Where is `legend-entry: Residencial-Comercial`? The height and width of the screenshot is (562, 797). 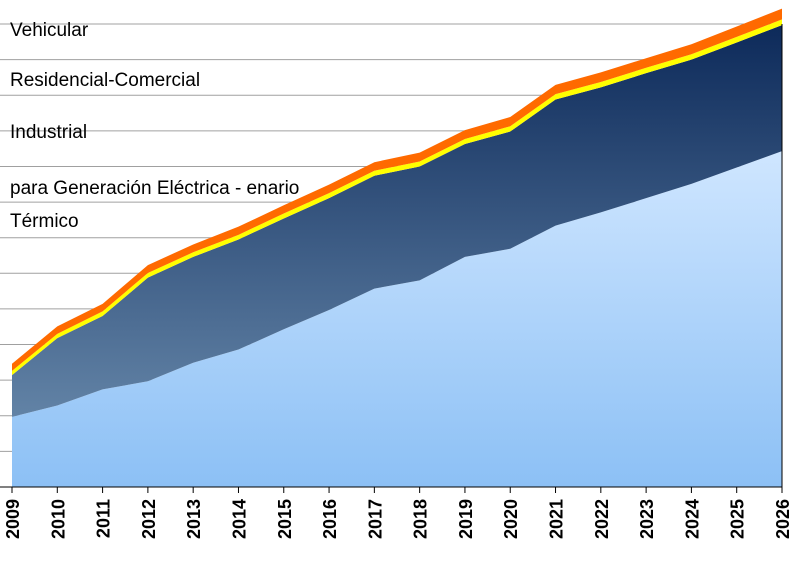
legend-entry: Residencial-Comercial is located at coordinates (105, 80).